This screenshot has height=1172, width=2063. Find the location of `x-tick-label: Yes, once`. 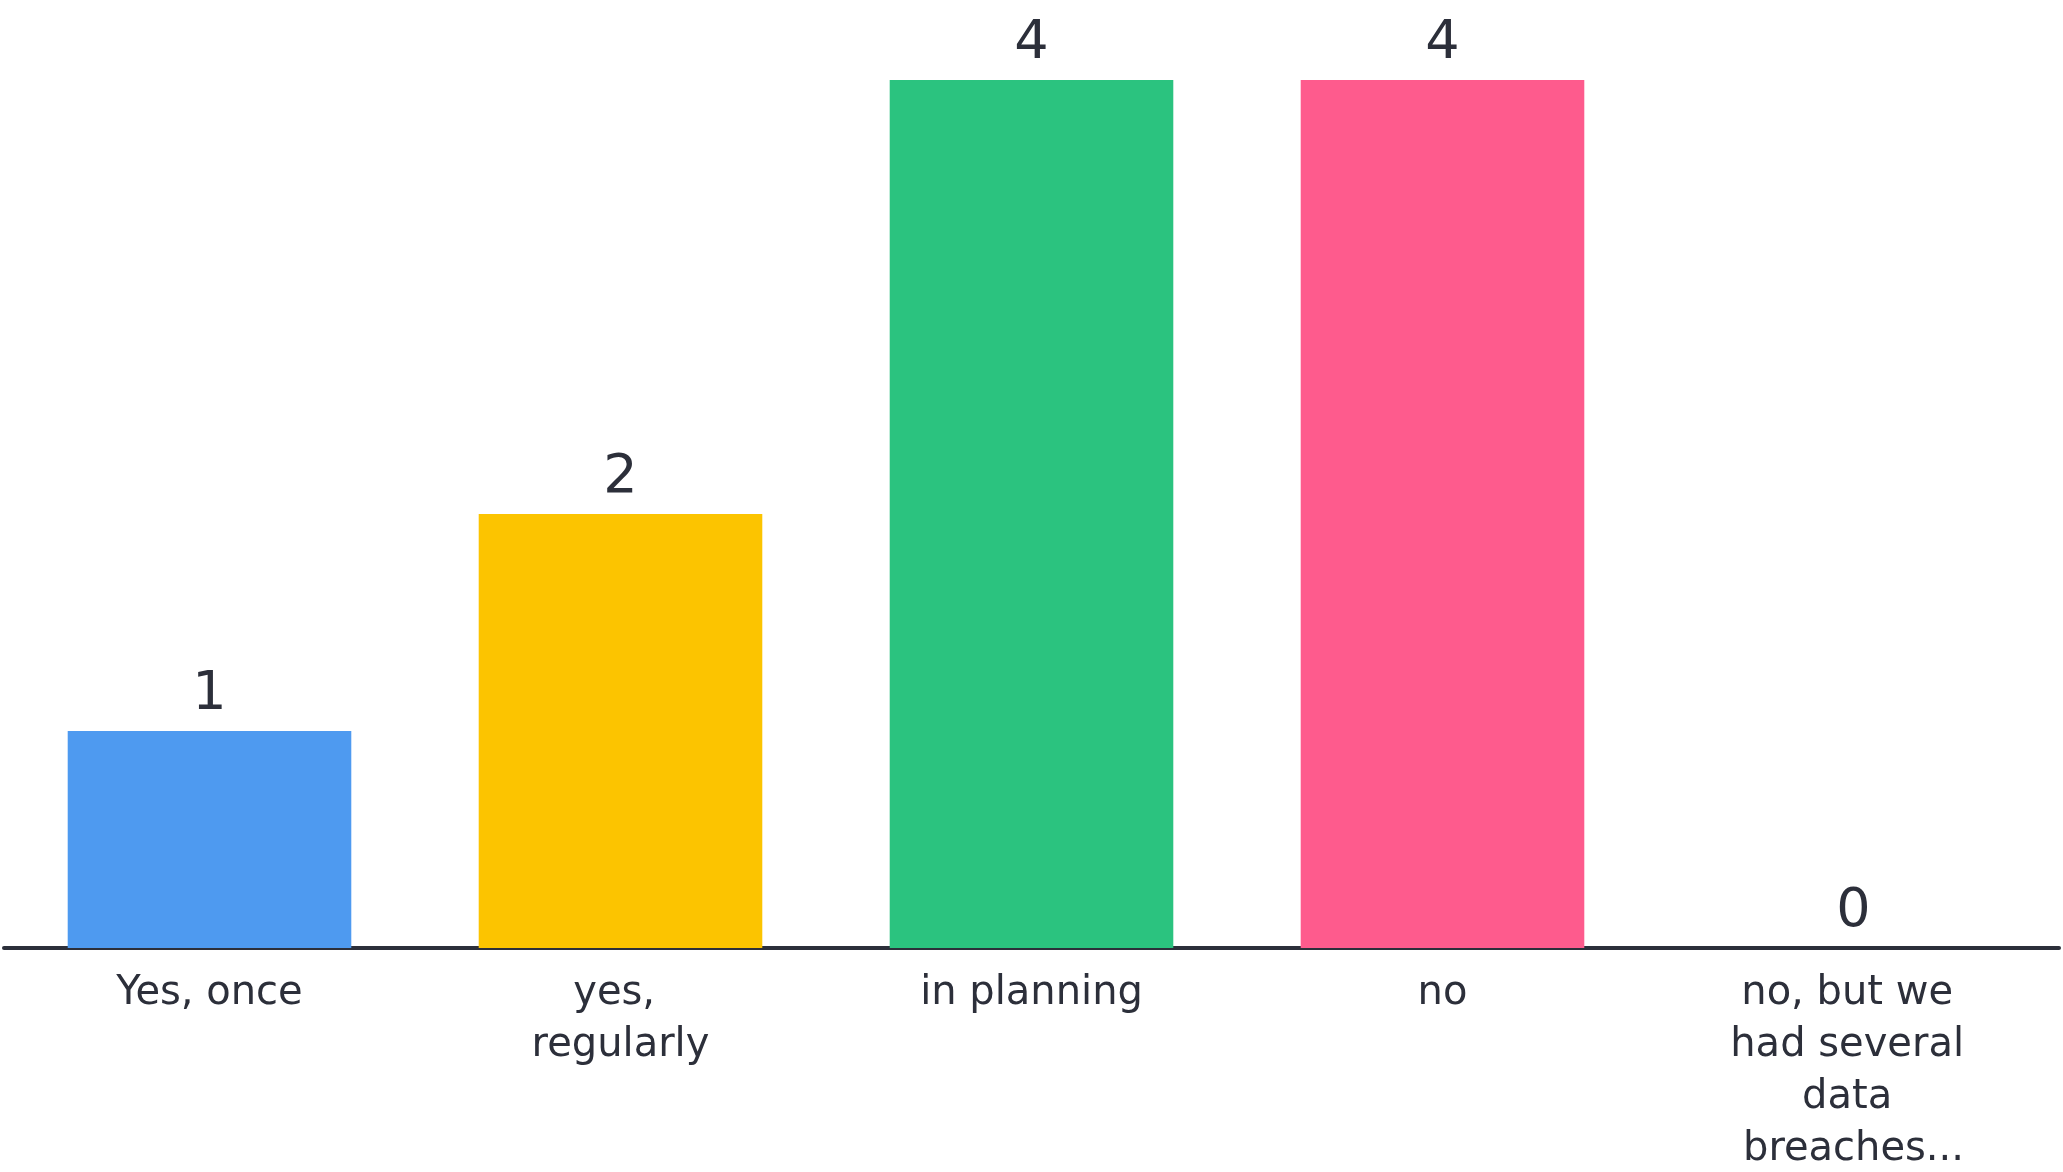

x-tick-label: Yes, once is located at coordinates (209, 990).